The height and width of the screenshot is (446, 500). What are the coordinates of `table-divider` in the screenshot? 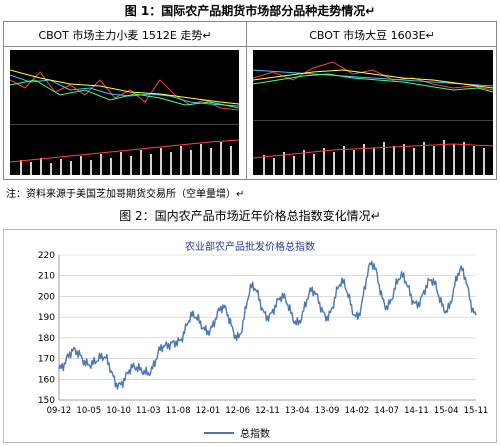 It's located at (246, 100).